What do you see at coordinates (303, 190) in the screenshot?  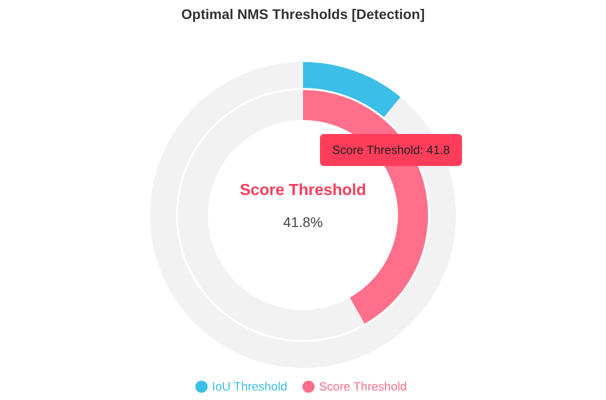 I see `text: Score Threshold` at bounding box center [303, 190].